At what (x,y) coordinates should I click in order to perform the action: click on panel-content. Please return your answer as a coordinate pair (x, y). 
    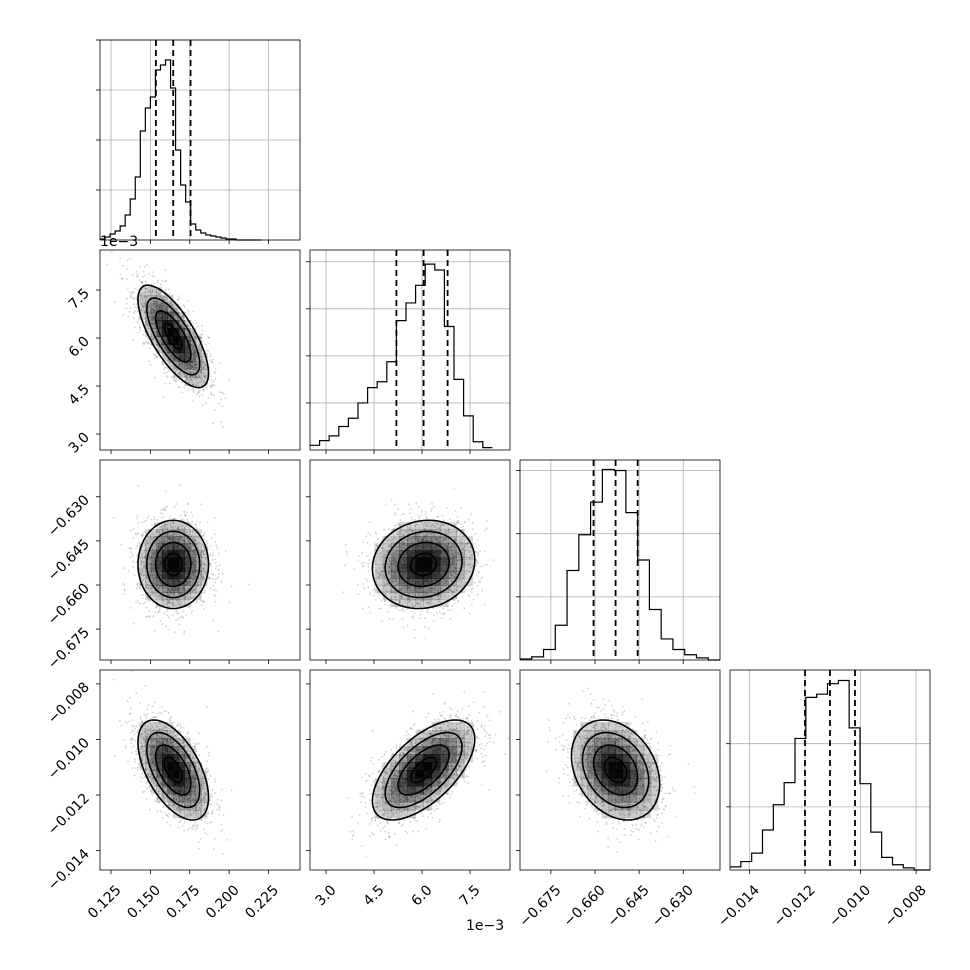
    Looking at the image, I should click on (168, 339).